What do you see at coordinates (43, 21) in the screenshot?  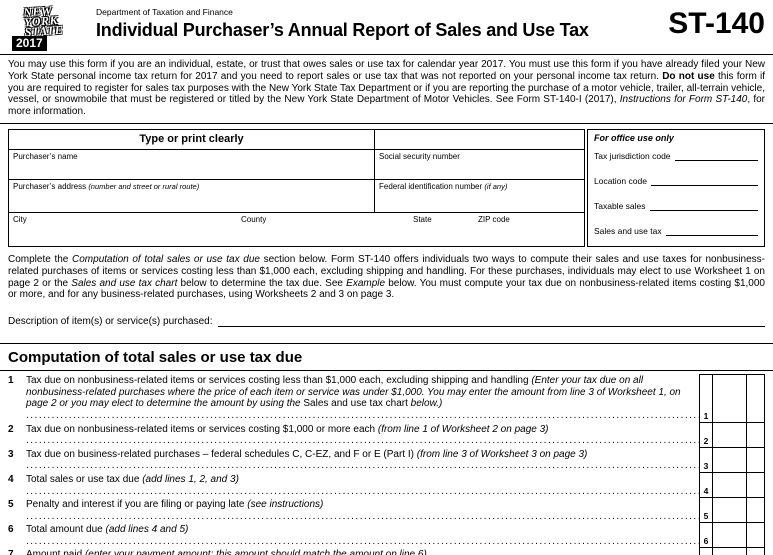 I see `nys-logo-text: NEW YORK STATE` at bounding box center [43, 21].